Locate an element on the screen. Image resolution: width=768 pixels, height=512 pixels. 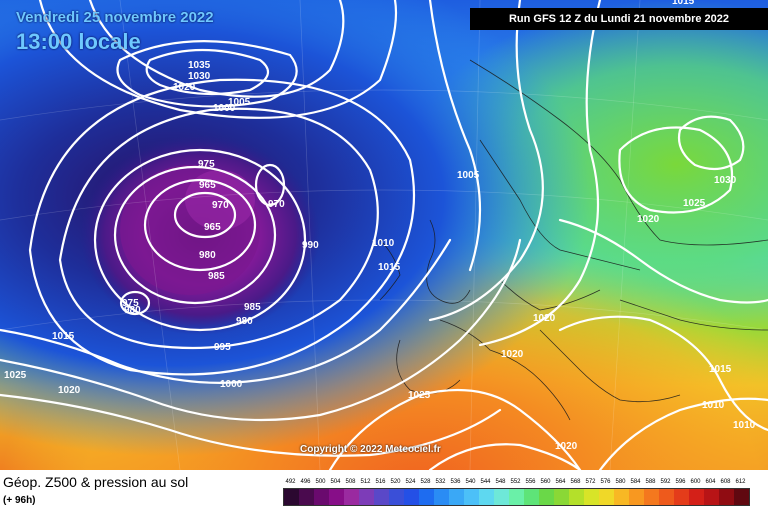
legend-label: 608 is located at coordinates (725, 482).